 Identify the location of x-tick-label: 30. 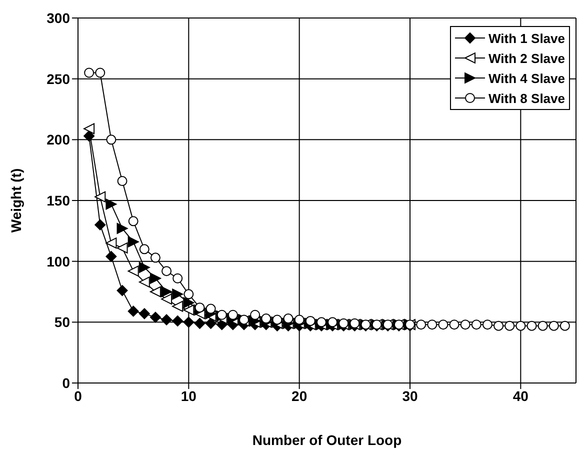
(410, 396).